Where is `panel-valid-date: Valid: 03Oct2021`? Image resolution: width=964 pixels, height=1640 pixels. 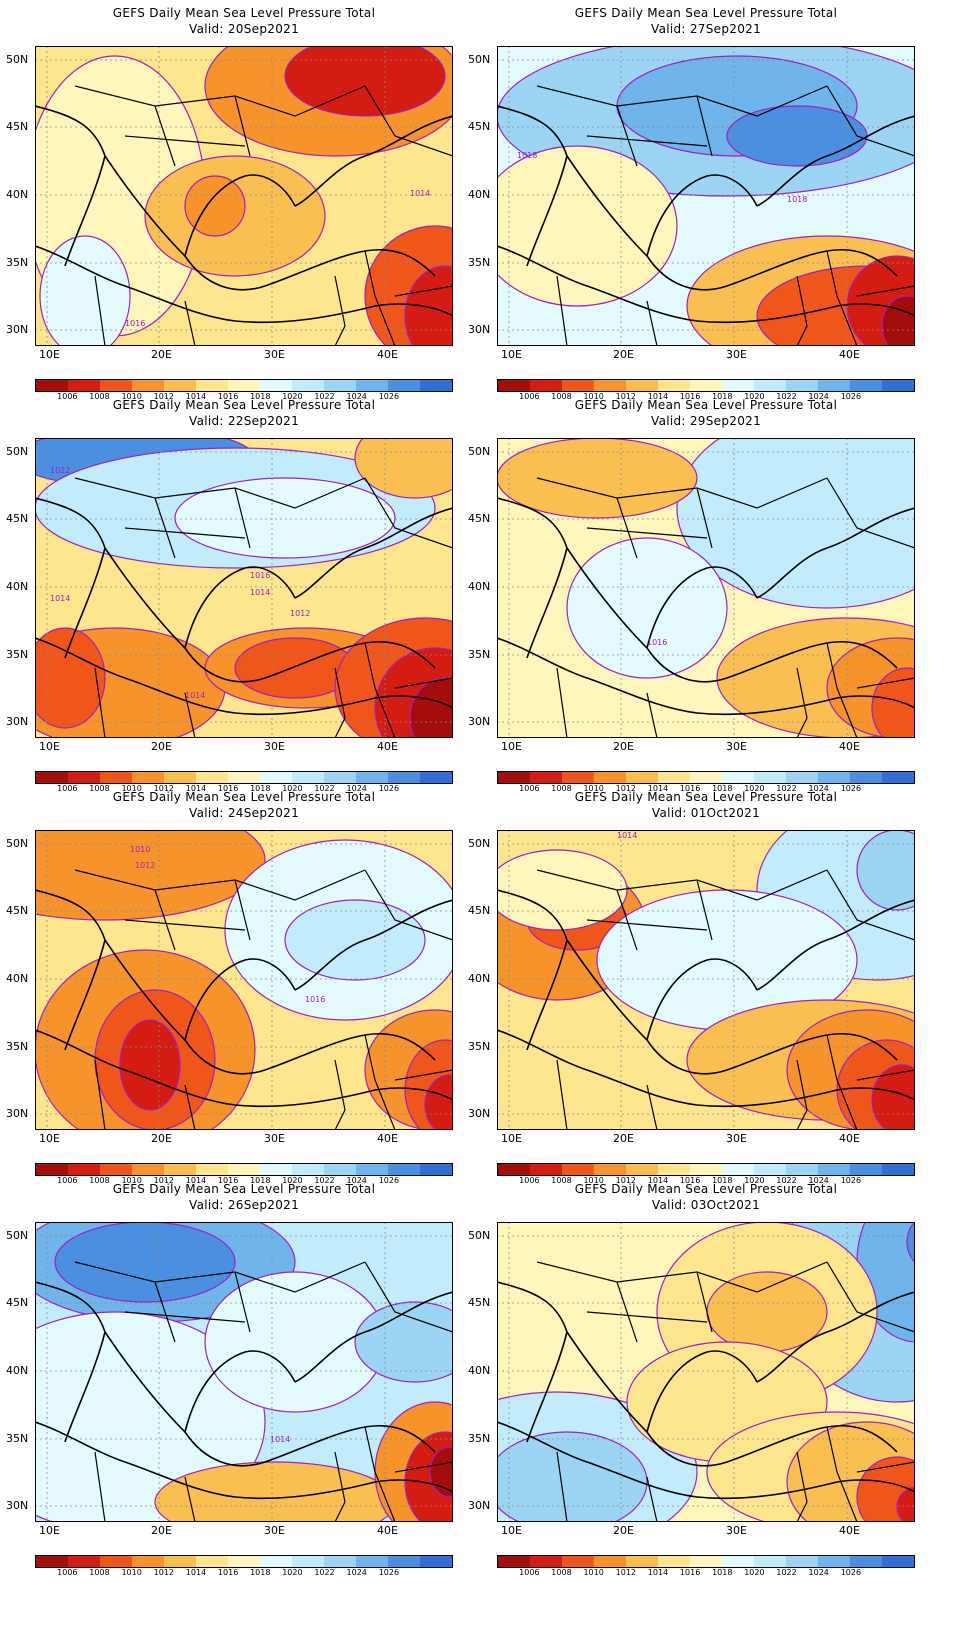 panel-valid-date: Valid: 03Oct2021 is located at coordinates (706, 1205).